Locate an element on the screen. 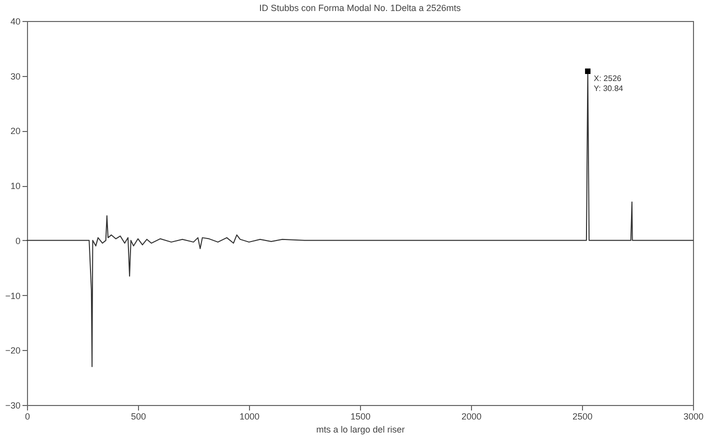 Image resolution: width=719 pixels, height=440 pixels. y-tick-label: −30 is located at coordinates (12, 405).